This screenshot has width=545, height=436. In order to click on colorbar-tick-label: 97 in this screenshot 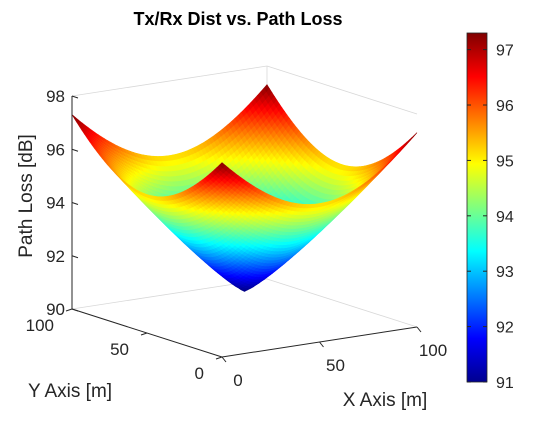, I will do `click(505, 51)`.